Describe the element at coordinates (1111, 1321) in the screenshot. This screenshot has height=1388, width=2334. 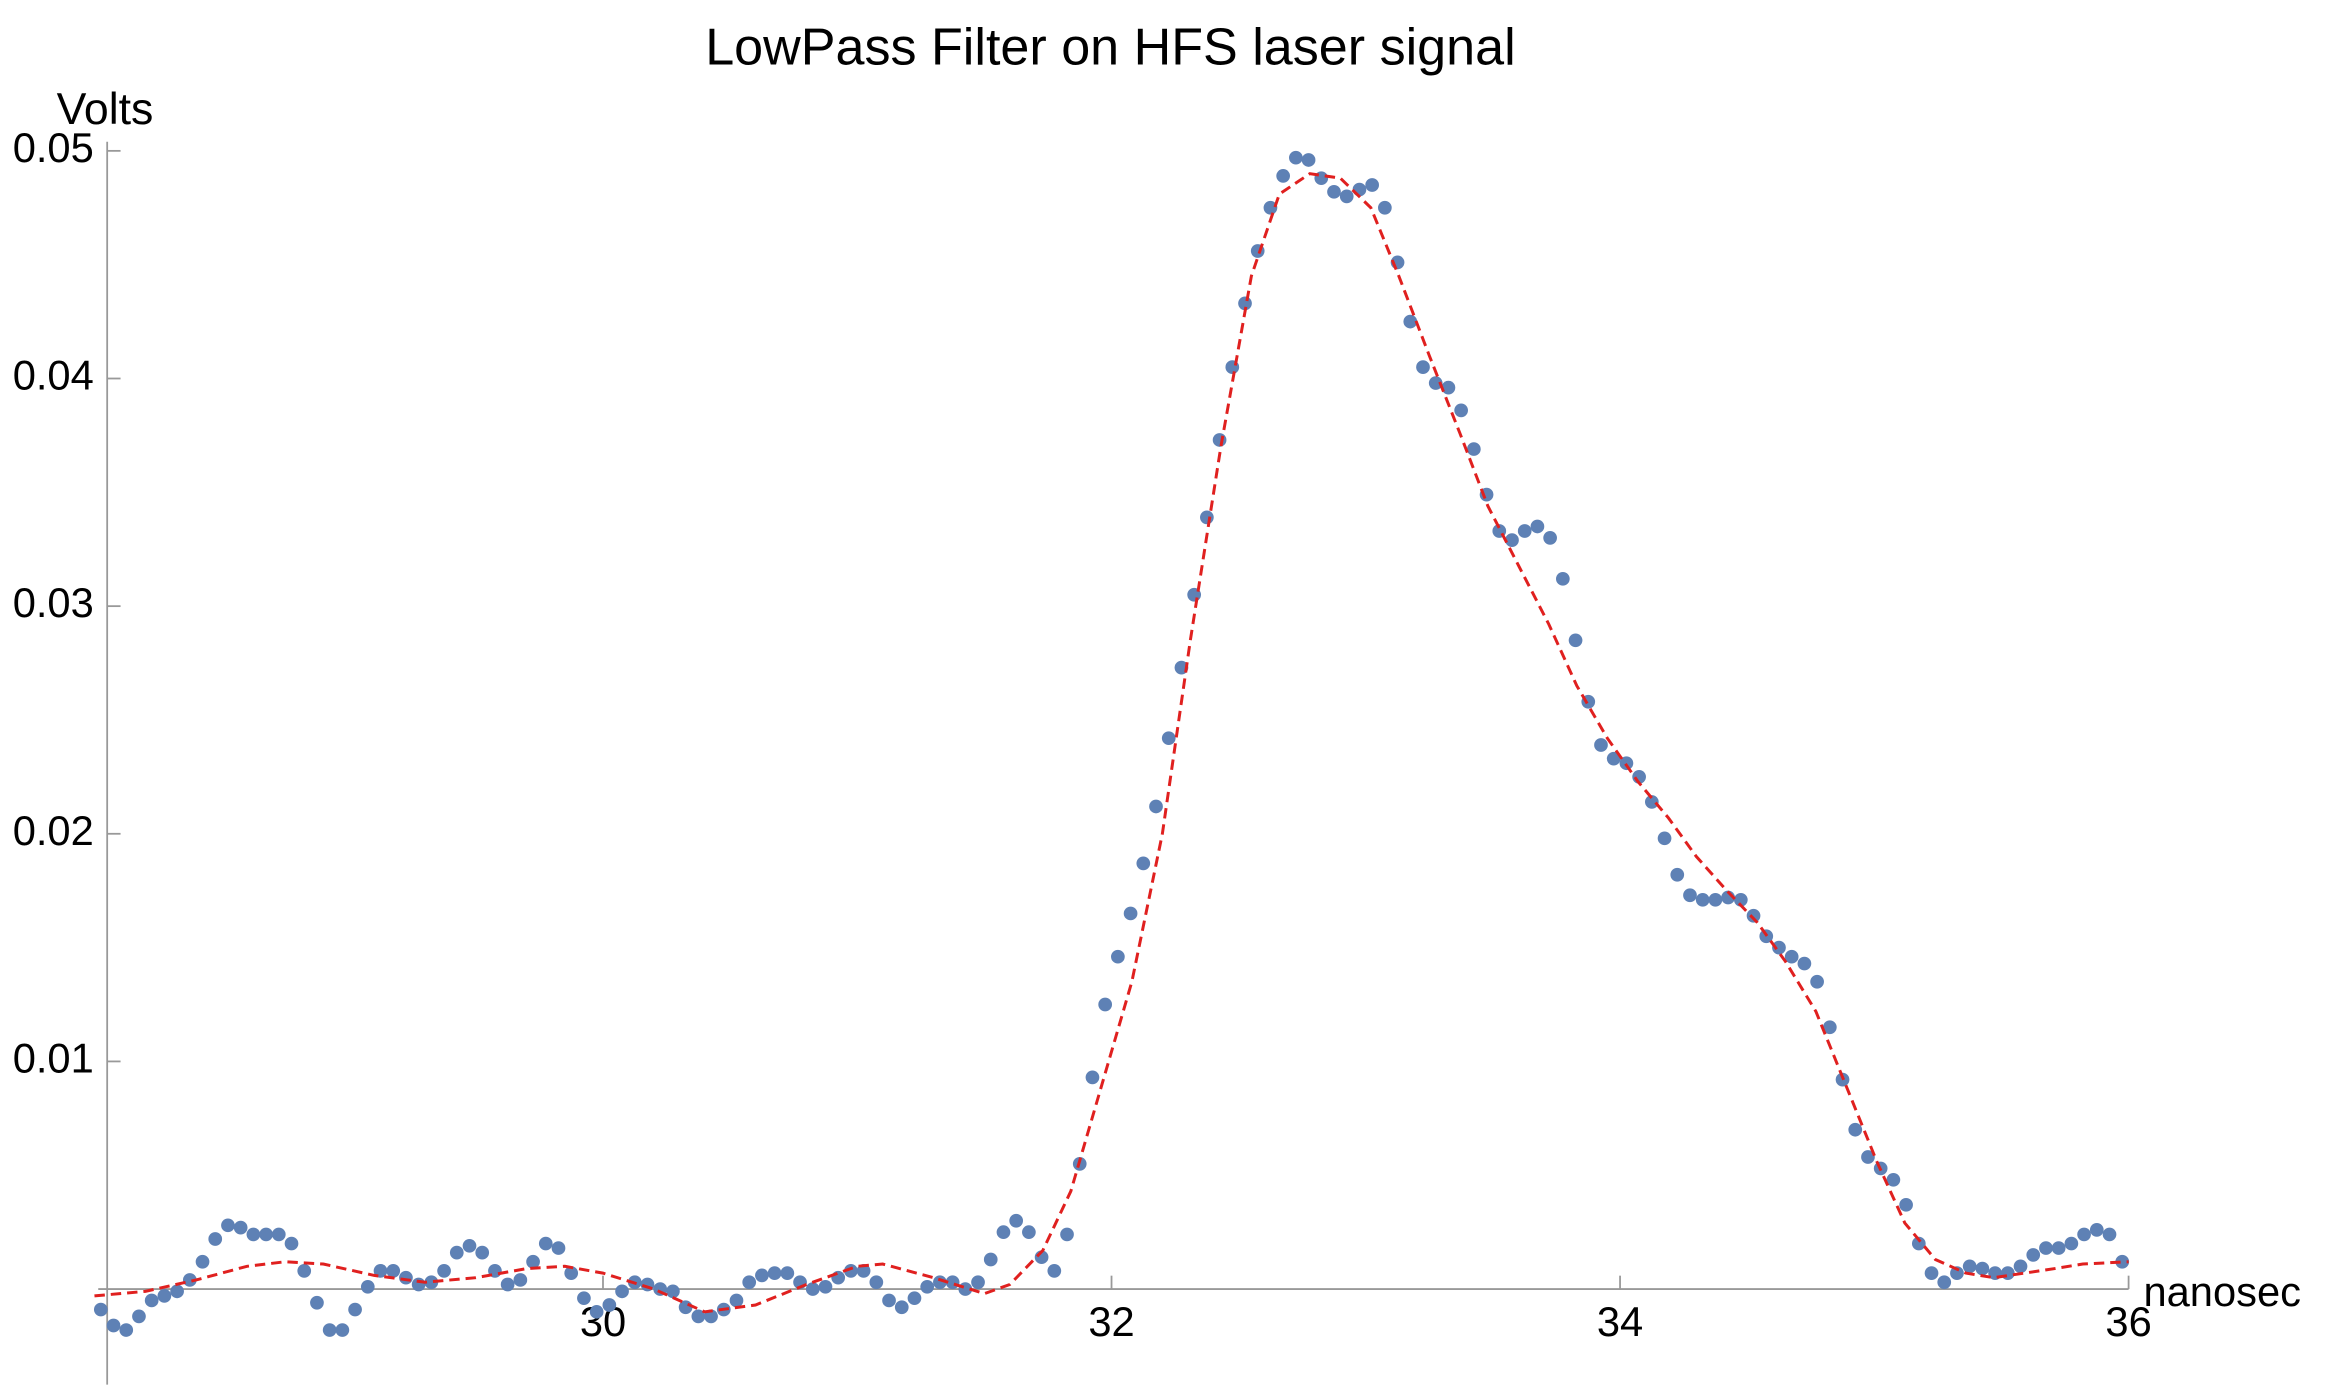
I see `x-tick-label: 32` at that location.